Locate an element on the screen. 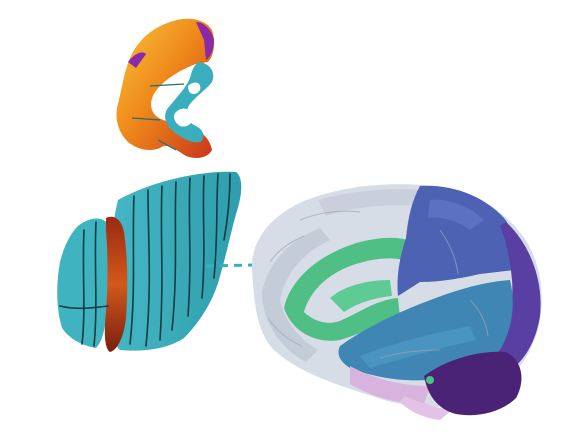  slab-main is located at coordinates (174, 261).